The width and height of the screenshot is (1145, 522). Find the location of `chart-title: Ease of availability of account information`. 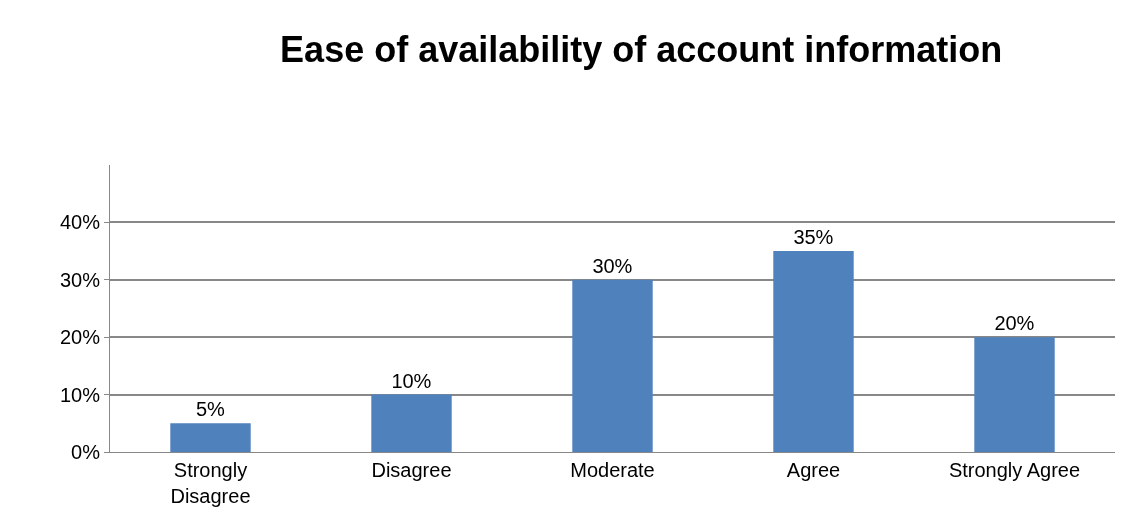

chart-title: Ease of availability of account information is located at coordinates (641, 49).